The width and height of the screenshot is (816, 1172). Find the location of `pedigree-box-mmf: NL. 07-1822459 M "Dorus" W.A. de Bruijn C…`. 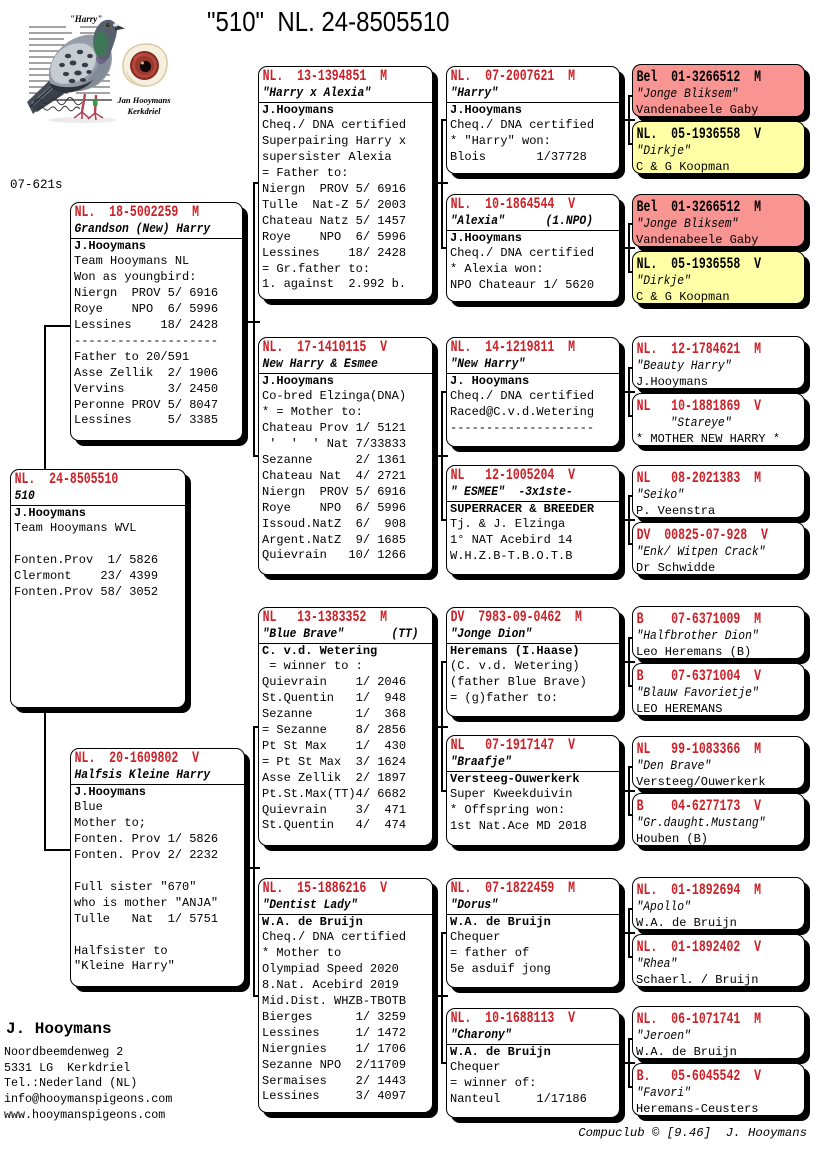

pedigree-box-mmf: NL. 07-1822459 M "Dorus" W.A. de Bruijn C… is located at coordinates (534, 933).